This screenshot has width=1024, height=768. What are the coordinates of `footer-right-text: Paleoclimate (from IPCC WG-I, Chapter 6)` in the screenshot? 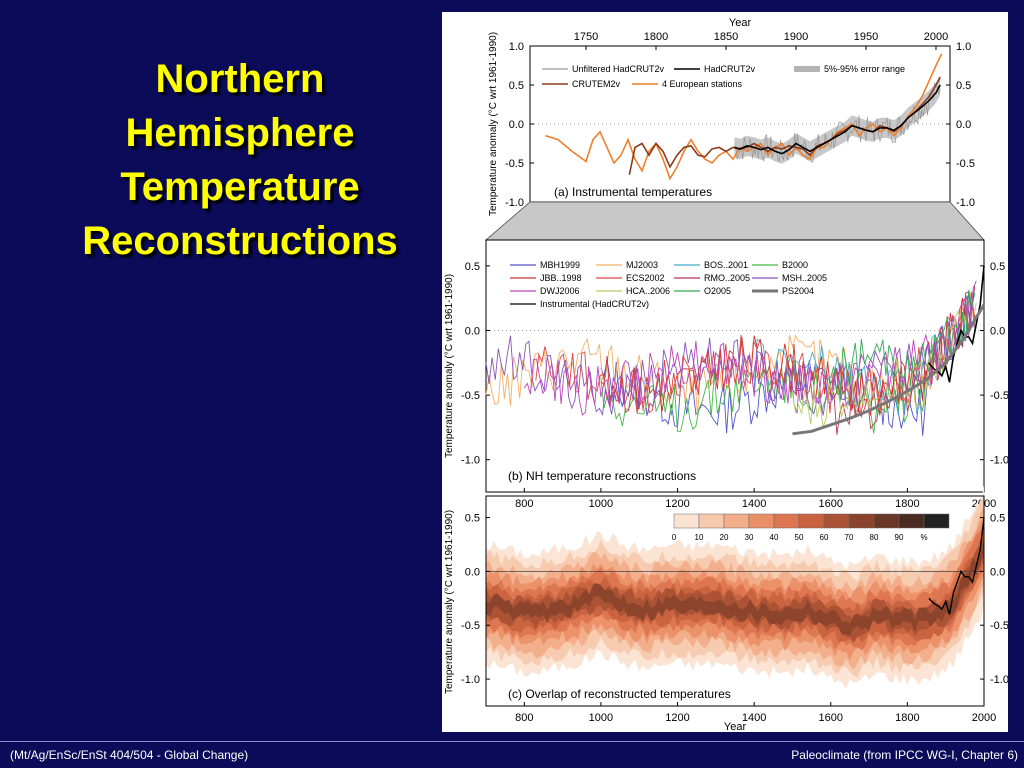 It's located at (904, 755).